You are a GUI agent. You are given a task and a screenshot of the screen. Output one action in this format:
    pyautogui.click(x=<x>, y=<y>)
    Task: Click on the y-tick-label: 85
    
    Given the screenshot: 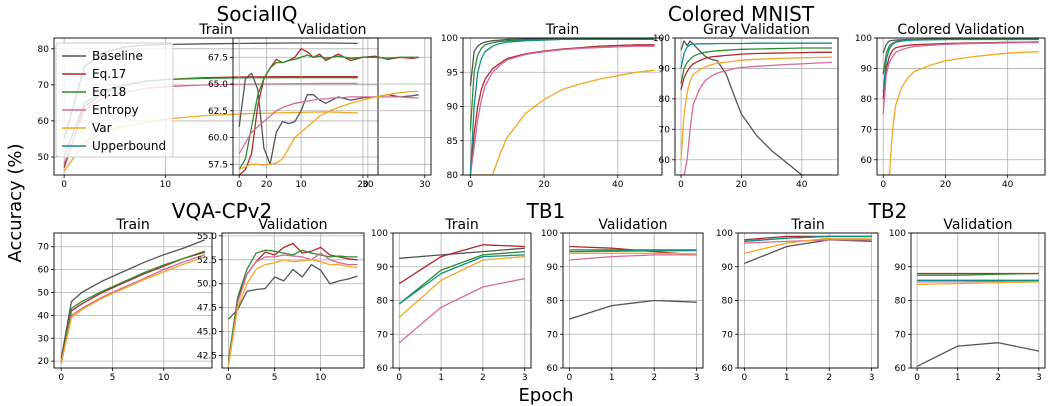 What is the action you would take?
    pyautogui.click(x=452, y=142)
    